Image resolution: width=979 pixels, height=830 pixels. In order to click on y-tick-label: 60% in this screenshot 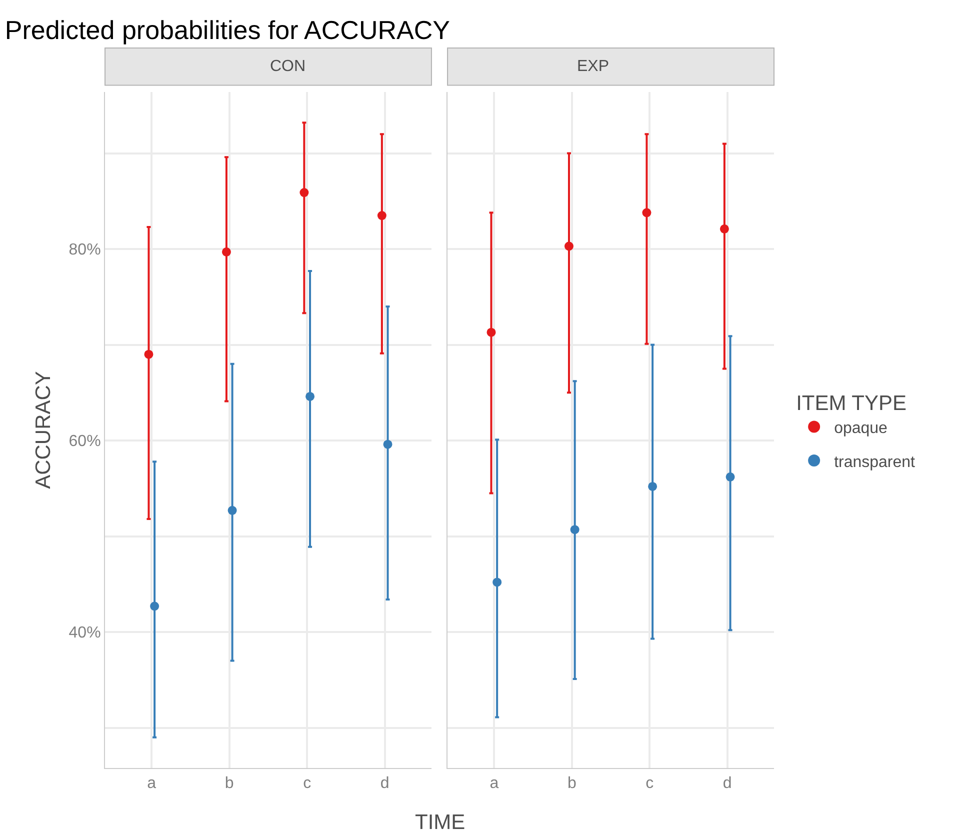, I will do `click(84, 441)`.